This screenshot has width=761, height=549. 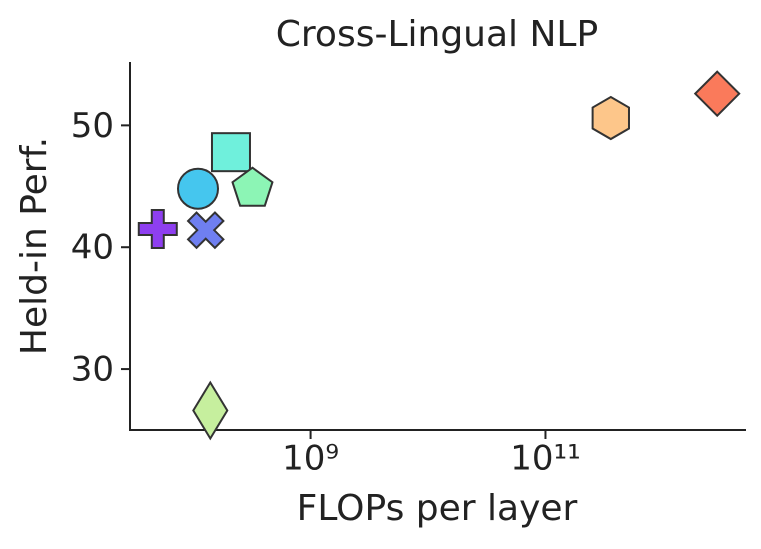 What do you see at coordinates (545, 459) in the screenshot?
I see `x-tick-label: 10¹¹` at bounding box center [545, 459].